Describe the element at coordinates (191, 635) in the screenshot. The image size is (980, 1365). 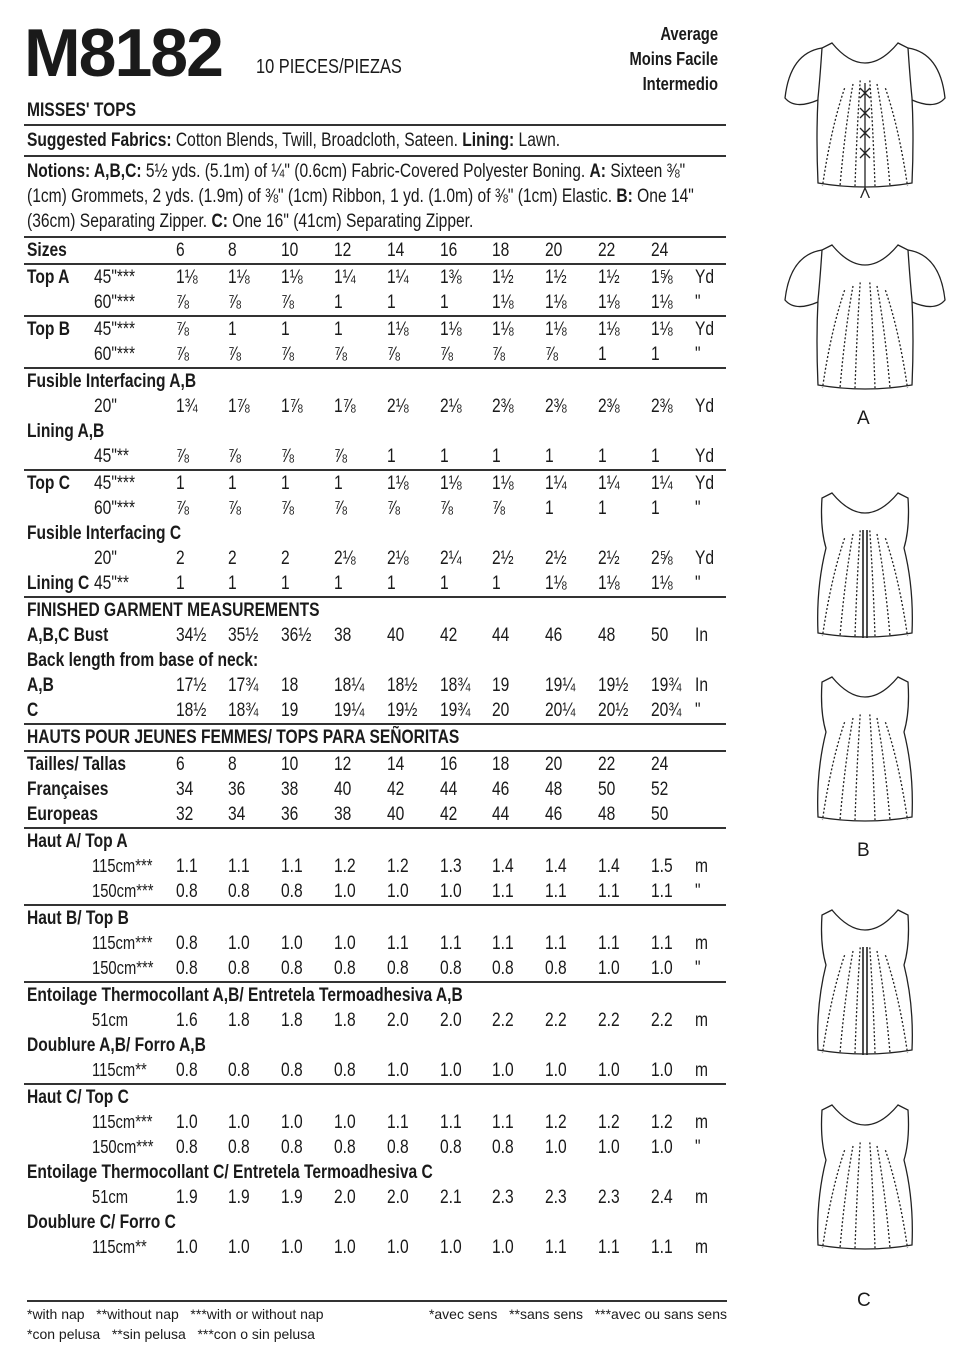
I see `value-cell: 34½` at that location.